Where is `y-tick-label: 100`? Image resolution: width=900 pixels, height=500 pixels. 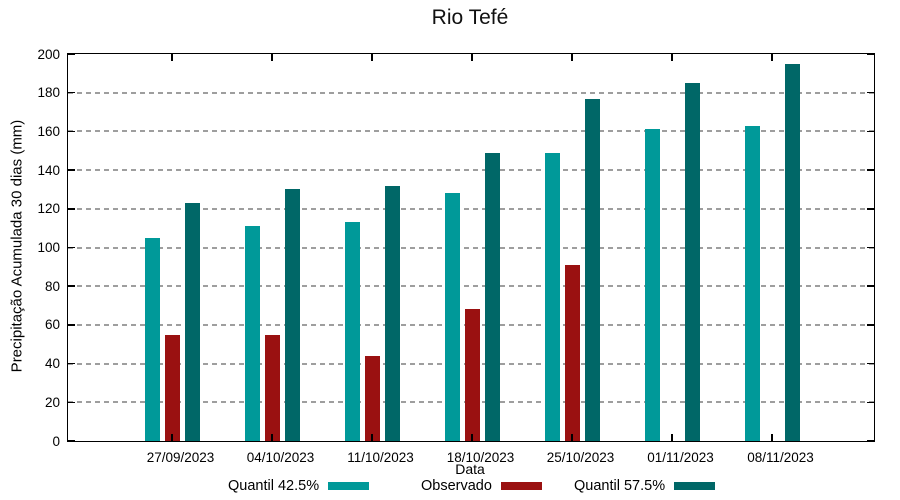
y-tick-label: 100 is located at coordinates (48, 247).